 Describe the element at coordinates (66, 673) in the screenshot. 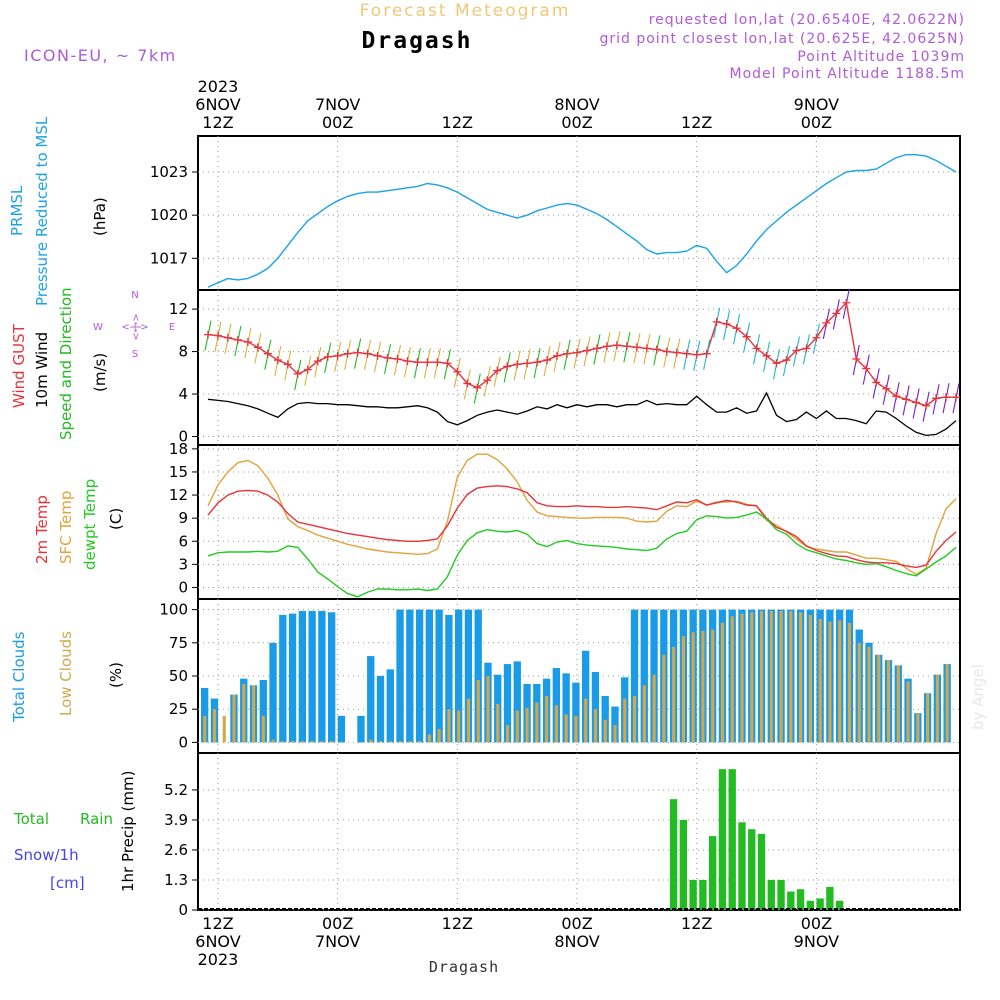

I see `low-clouds-label: Low Clouds` at that location.